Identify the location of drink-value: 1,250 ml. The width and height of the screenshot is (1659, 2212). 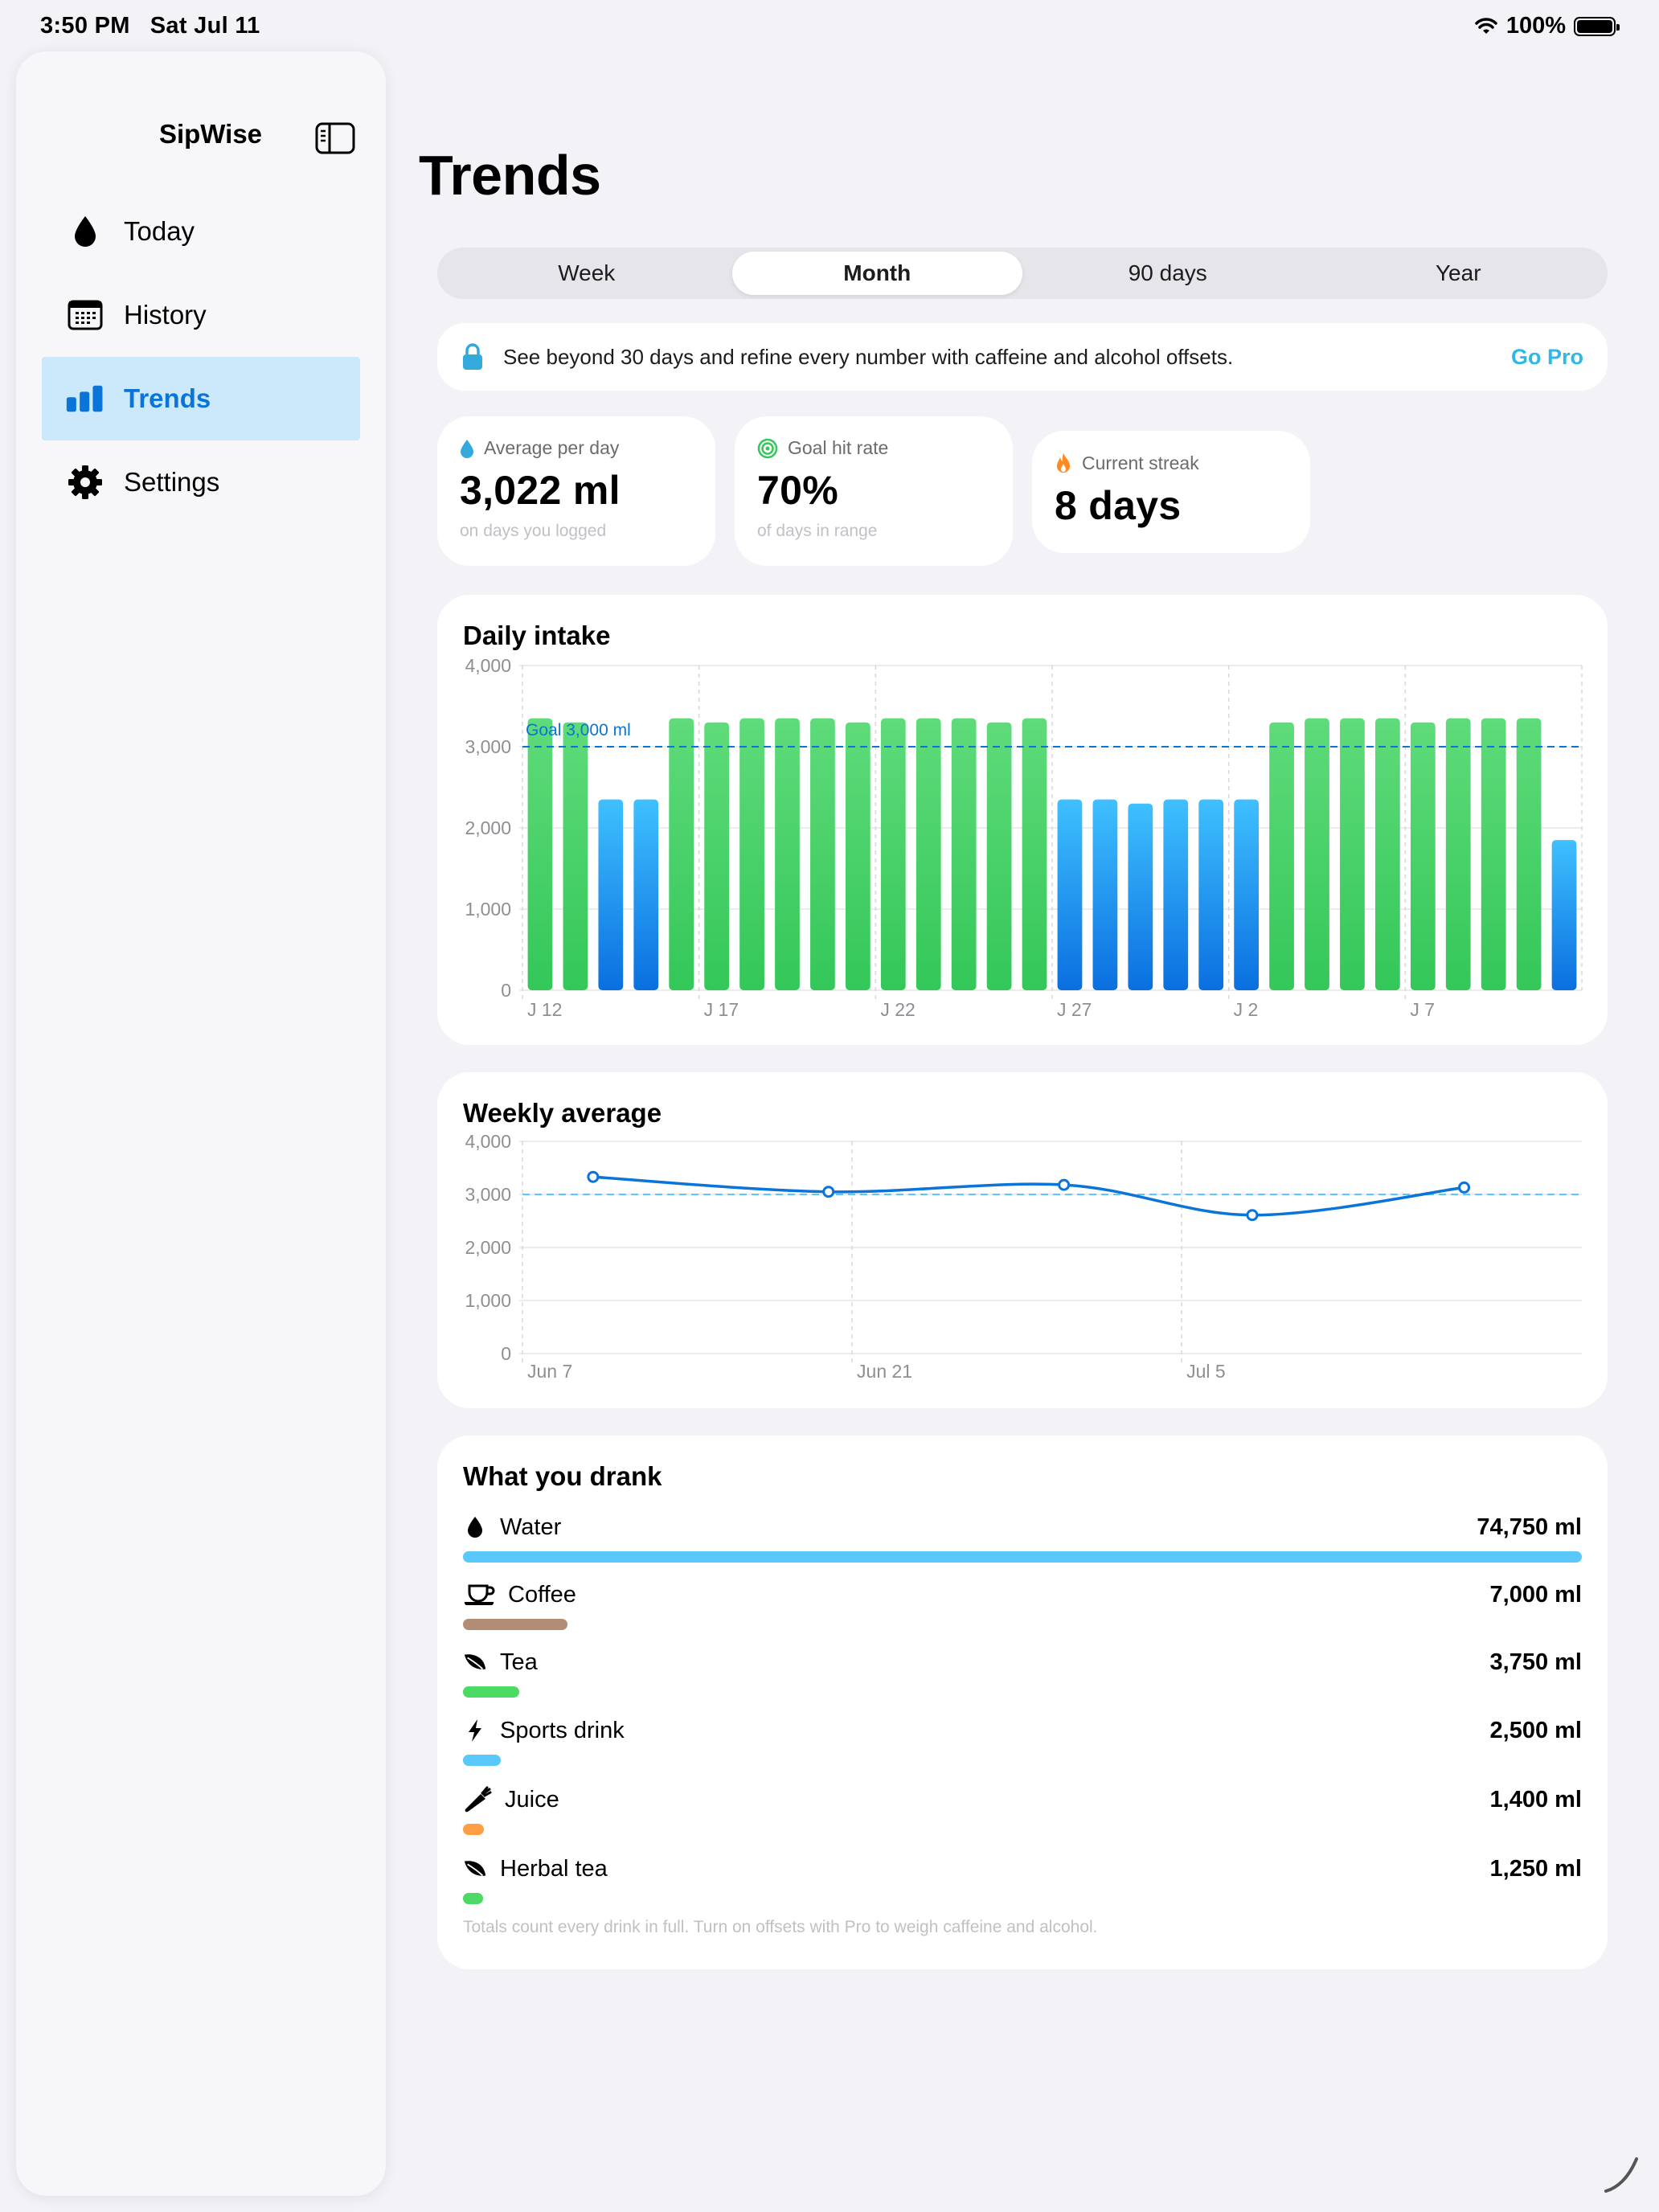
(1535, 1869).